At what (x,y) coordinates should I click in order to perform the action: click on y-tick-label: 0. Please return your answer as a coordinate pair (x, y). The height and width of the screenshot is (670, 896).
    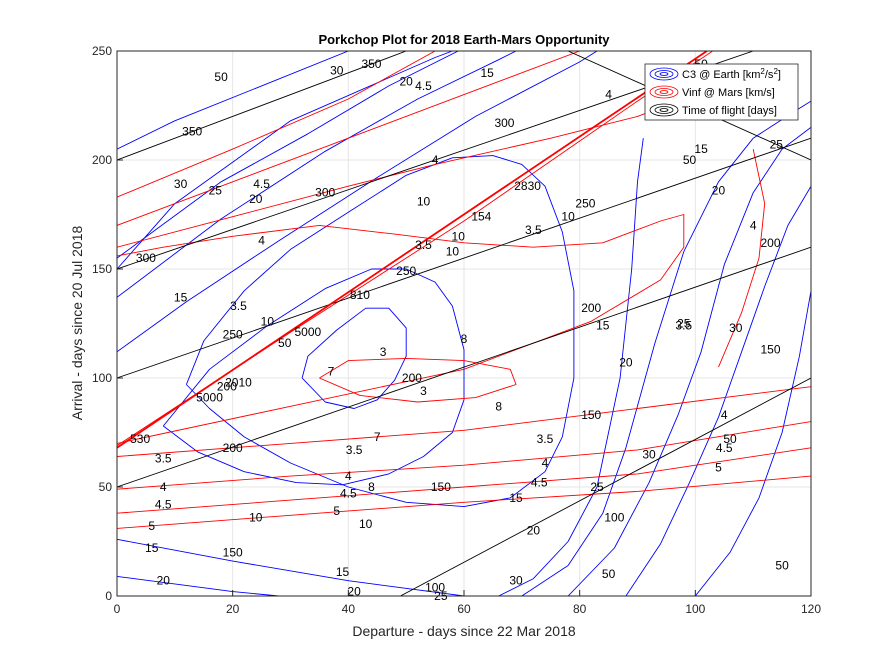
    Looking at the image, I should click on (108, 596).